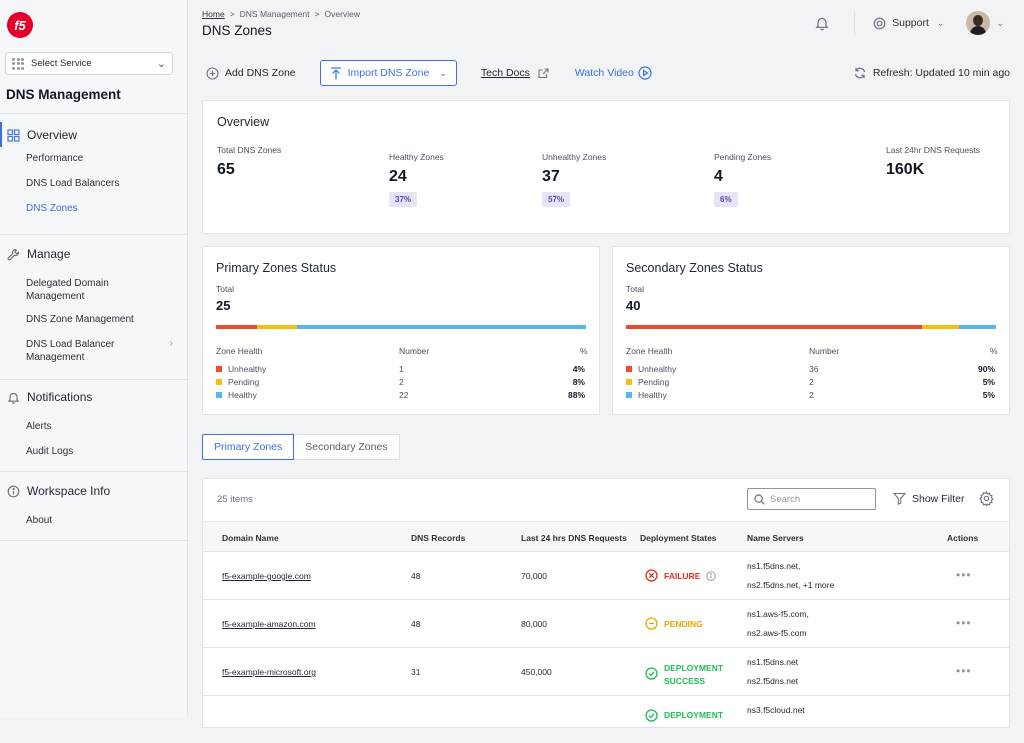 The height and width of the screenshot is (743, 1024). Describe the element at coordinates (988, 382) in the screenshot. I see `legend-percent: 5%` at that location.